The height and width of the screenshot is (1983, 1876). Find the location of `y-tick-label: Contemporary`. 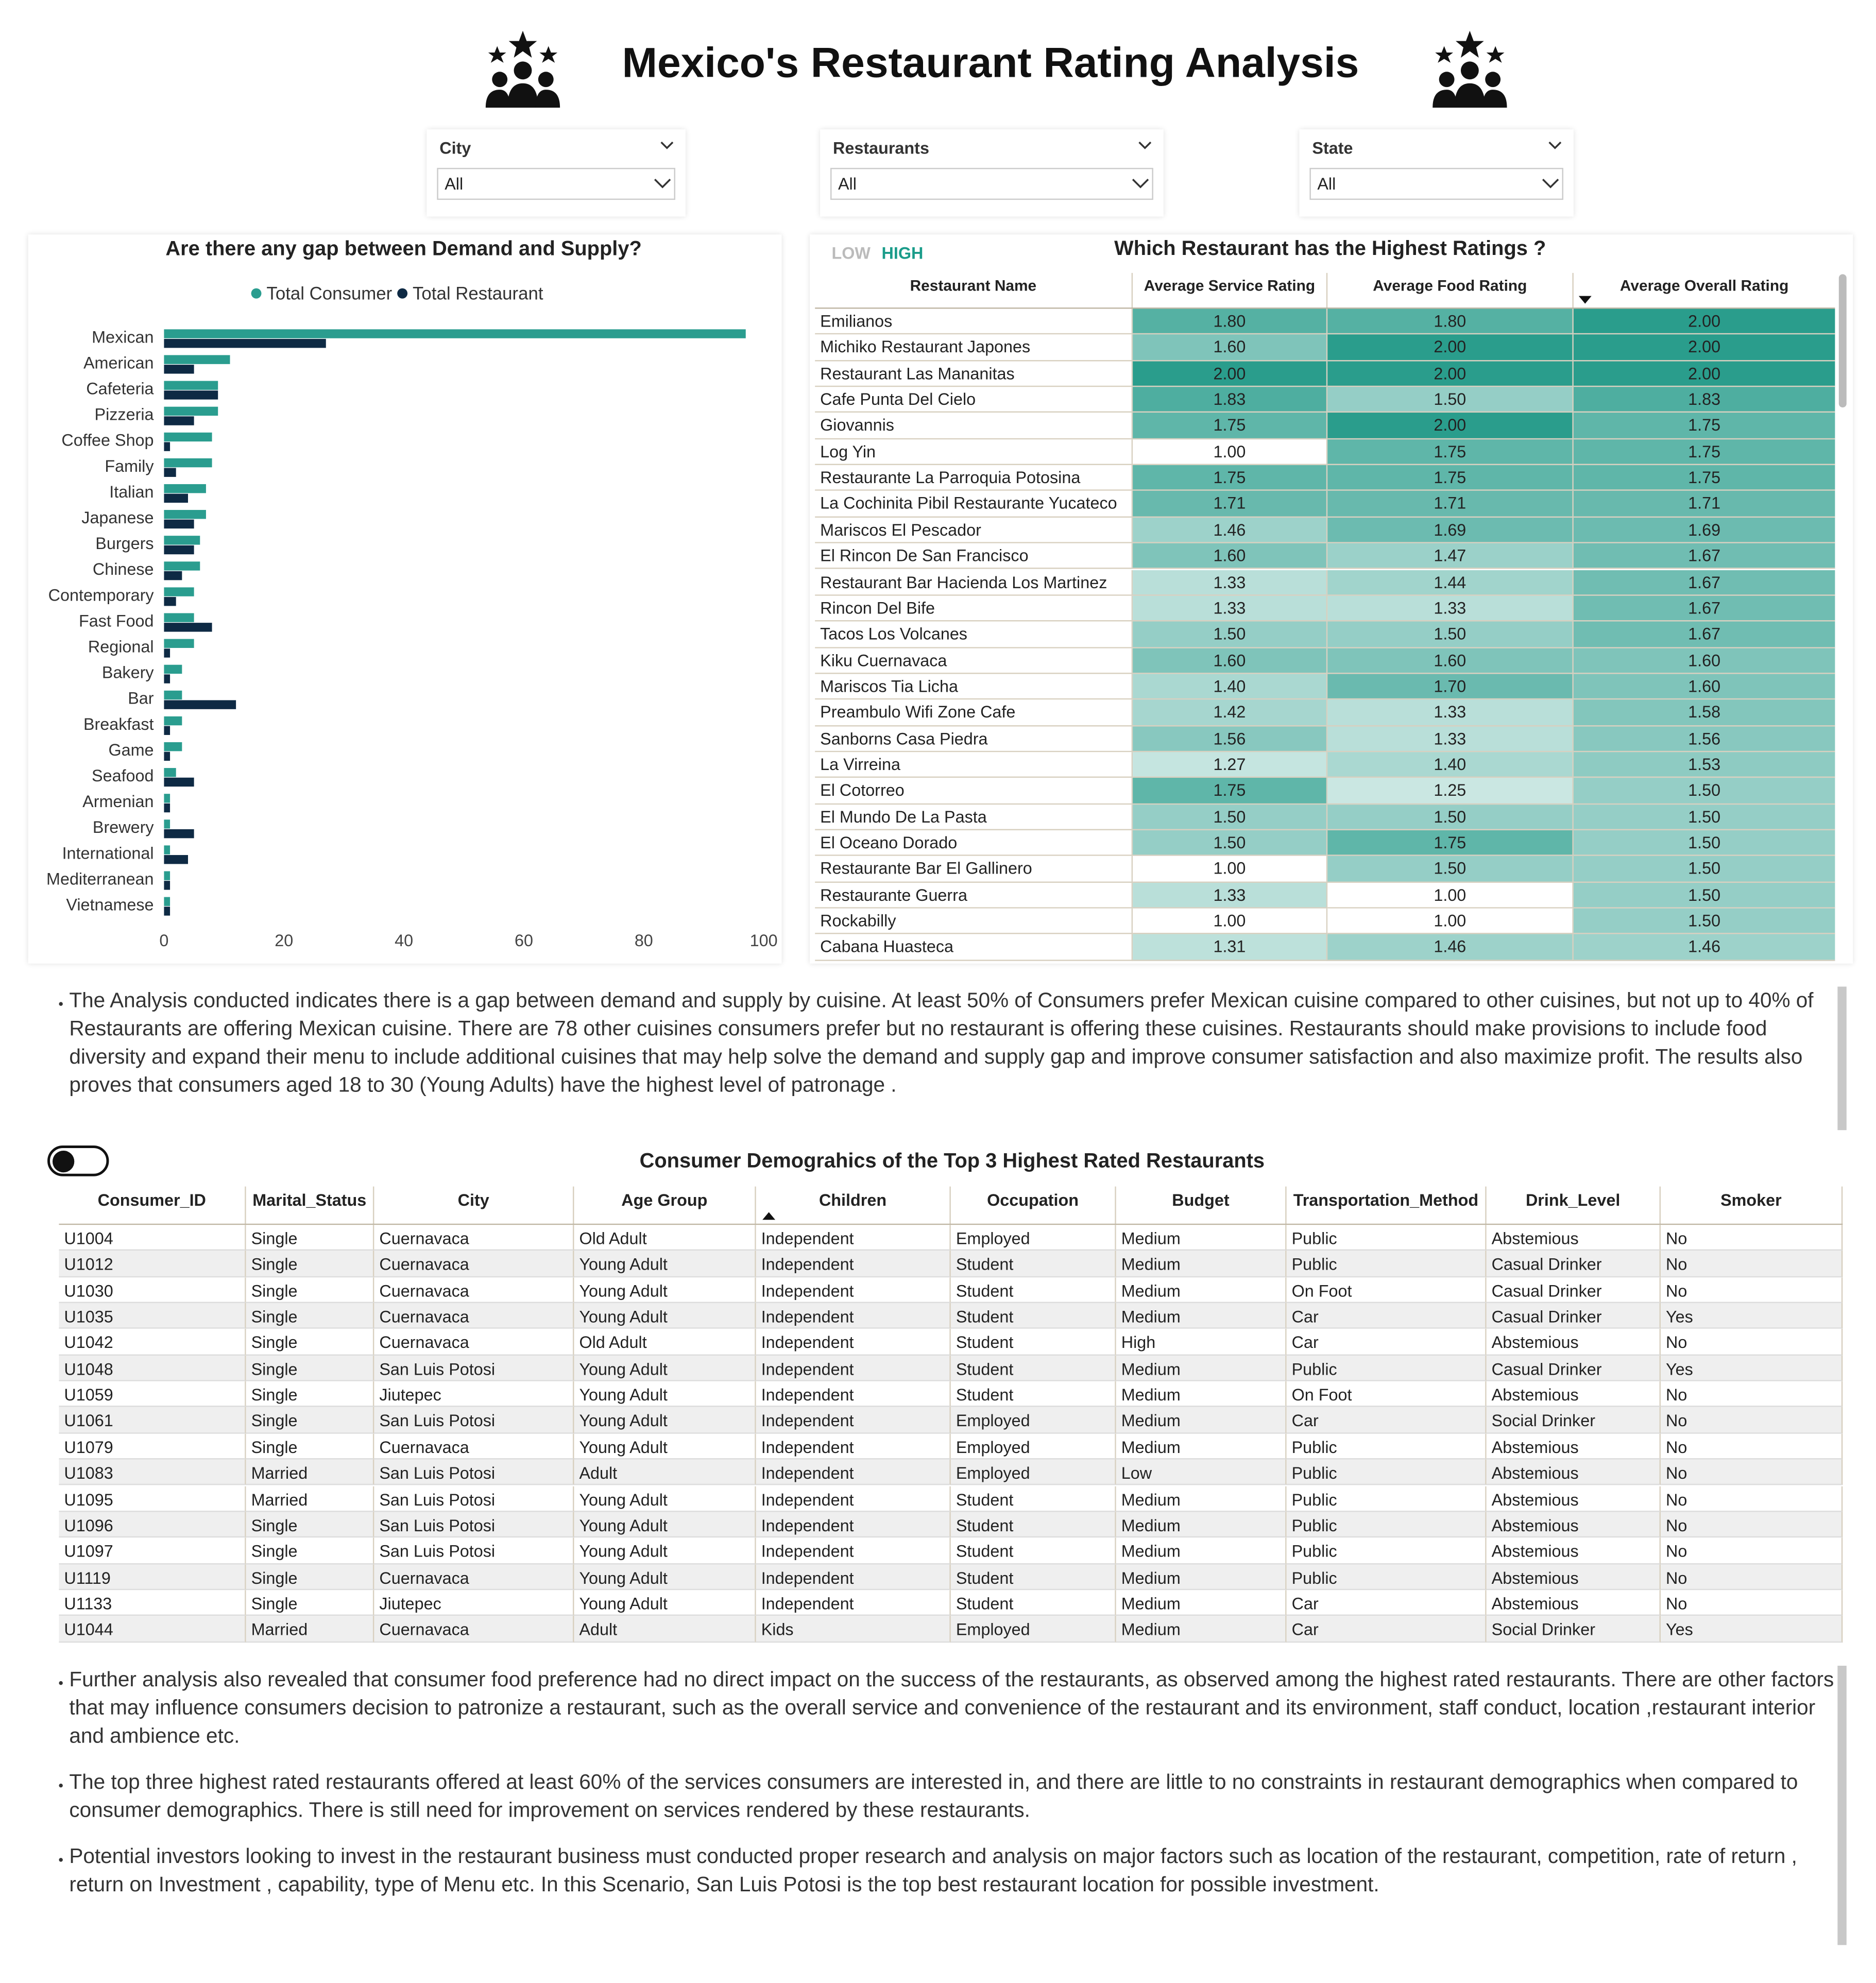

y-tick-label: Contemporary is located at coordinates (101, 595).